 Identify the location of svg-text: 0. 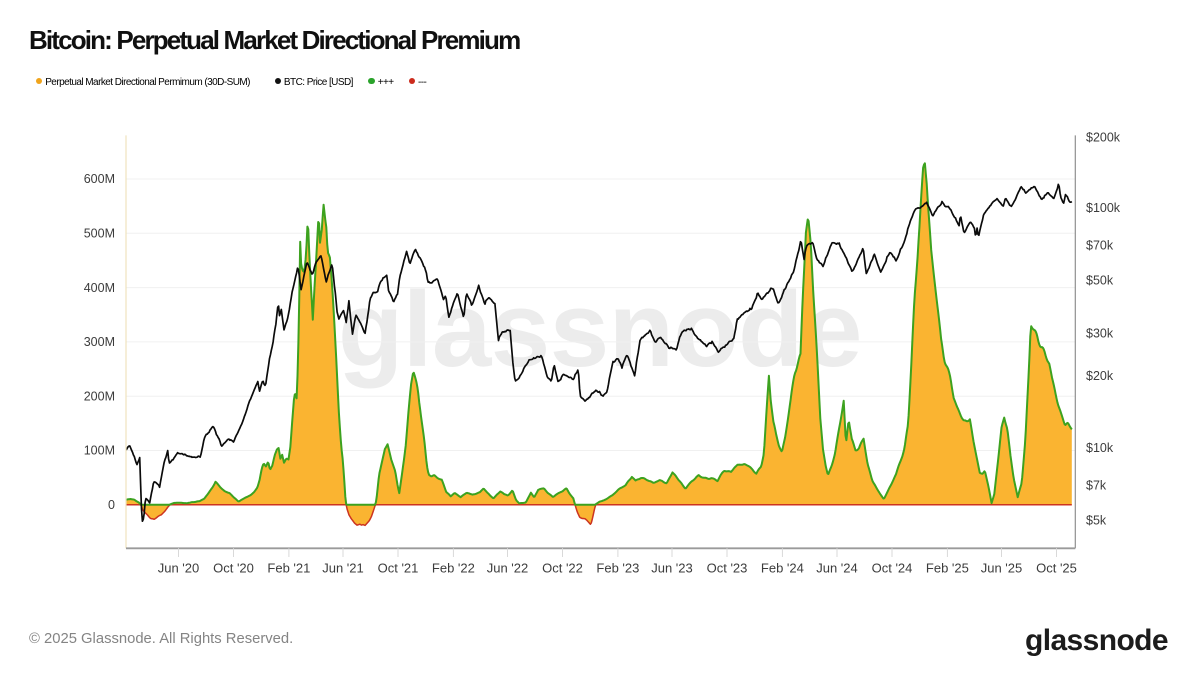
(111, 505).